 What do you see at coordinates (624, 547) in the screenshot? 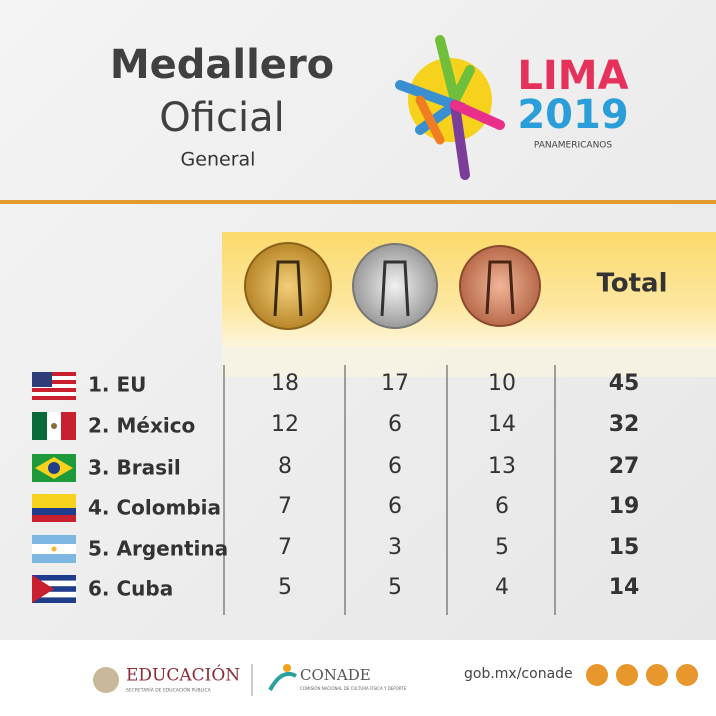
I see `total-cell: 15` at bounding box center [624, 547].